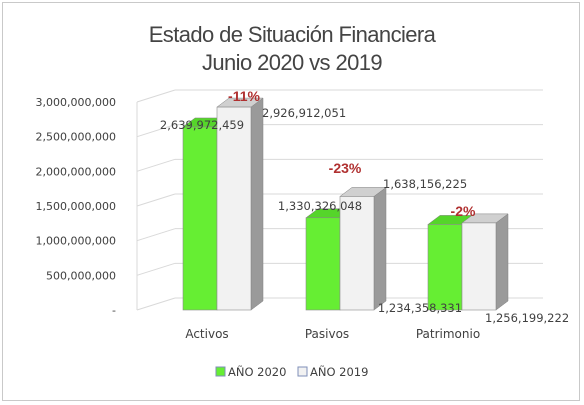  I want to click on chart-title: Estado de Situación Financiera, so click(292, 34).